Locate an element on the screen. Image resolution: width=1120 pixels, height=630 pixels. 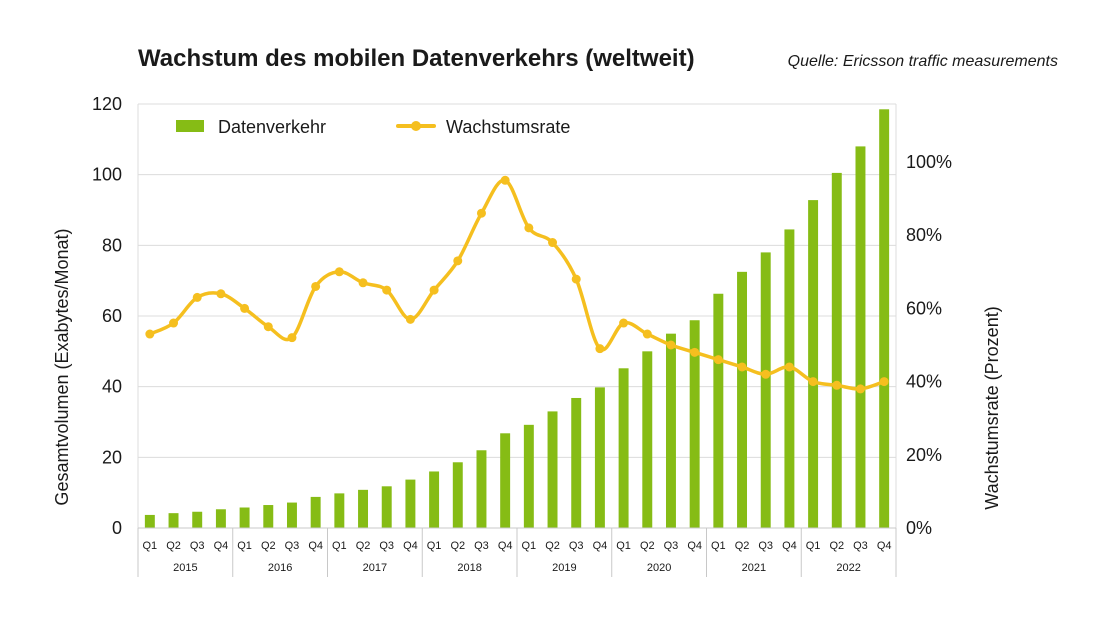
y-tick-right: 0% is located at coordinates (919, 528).